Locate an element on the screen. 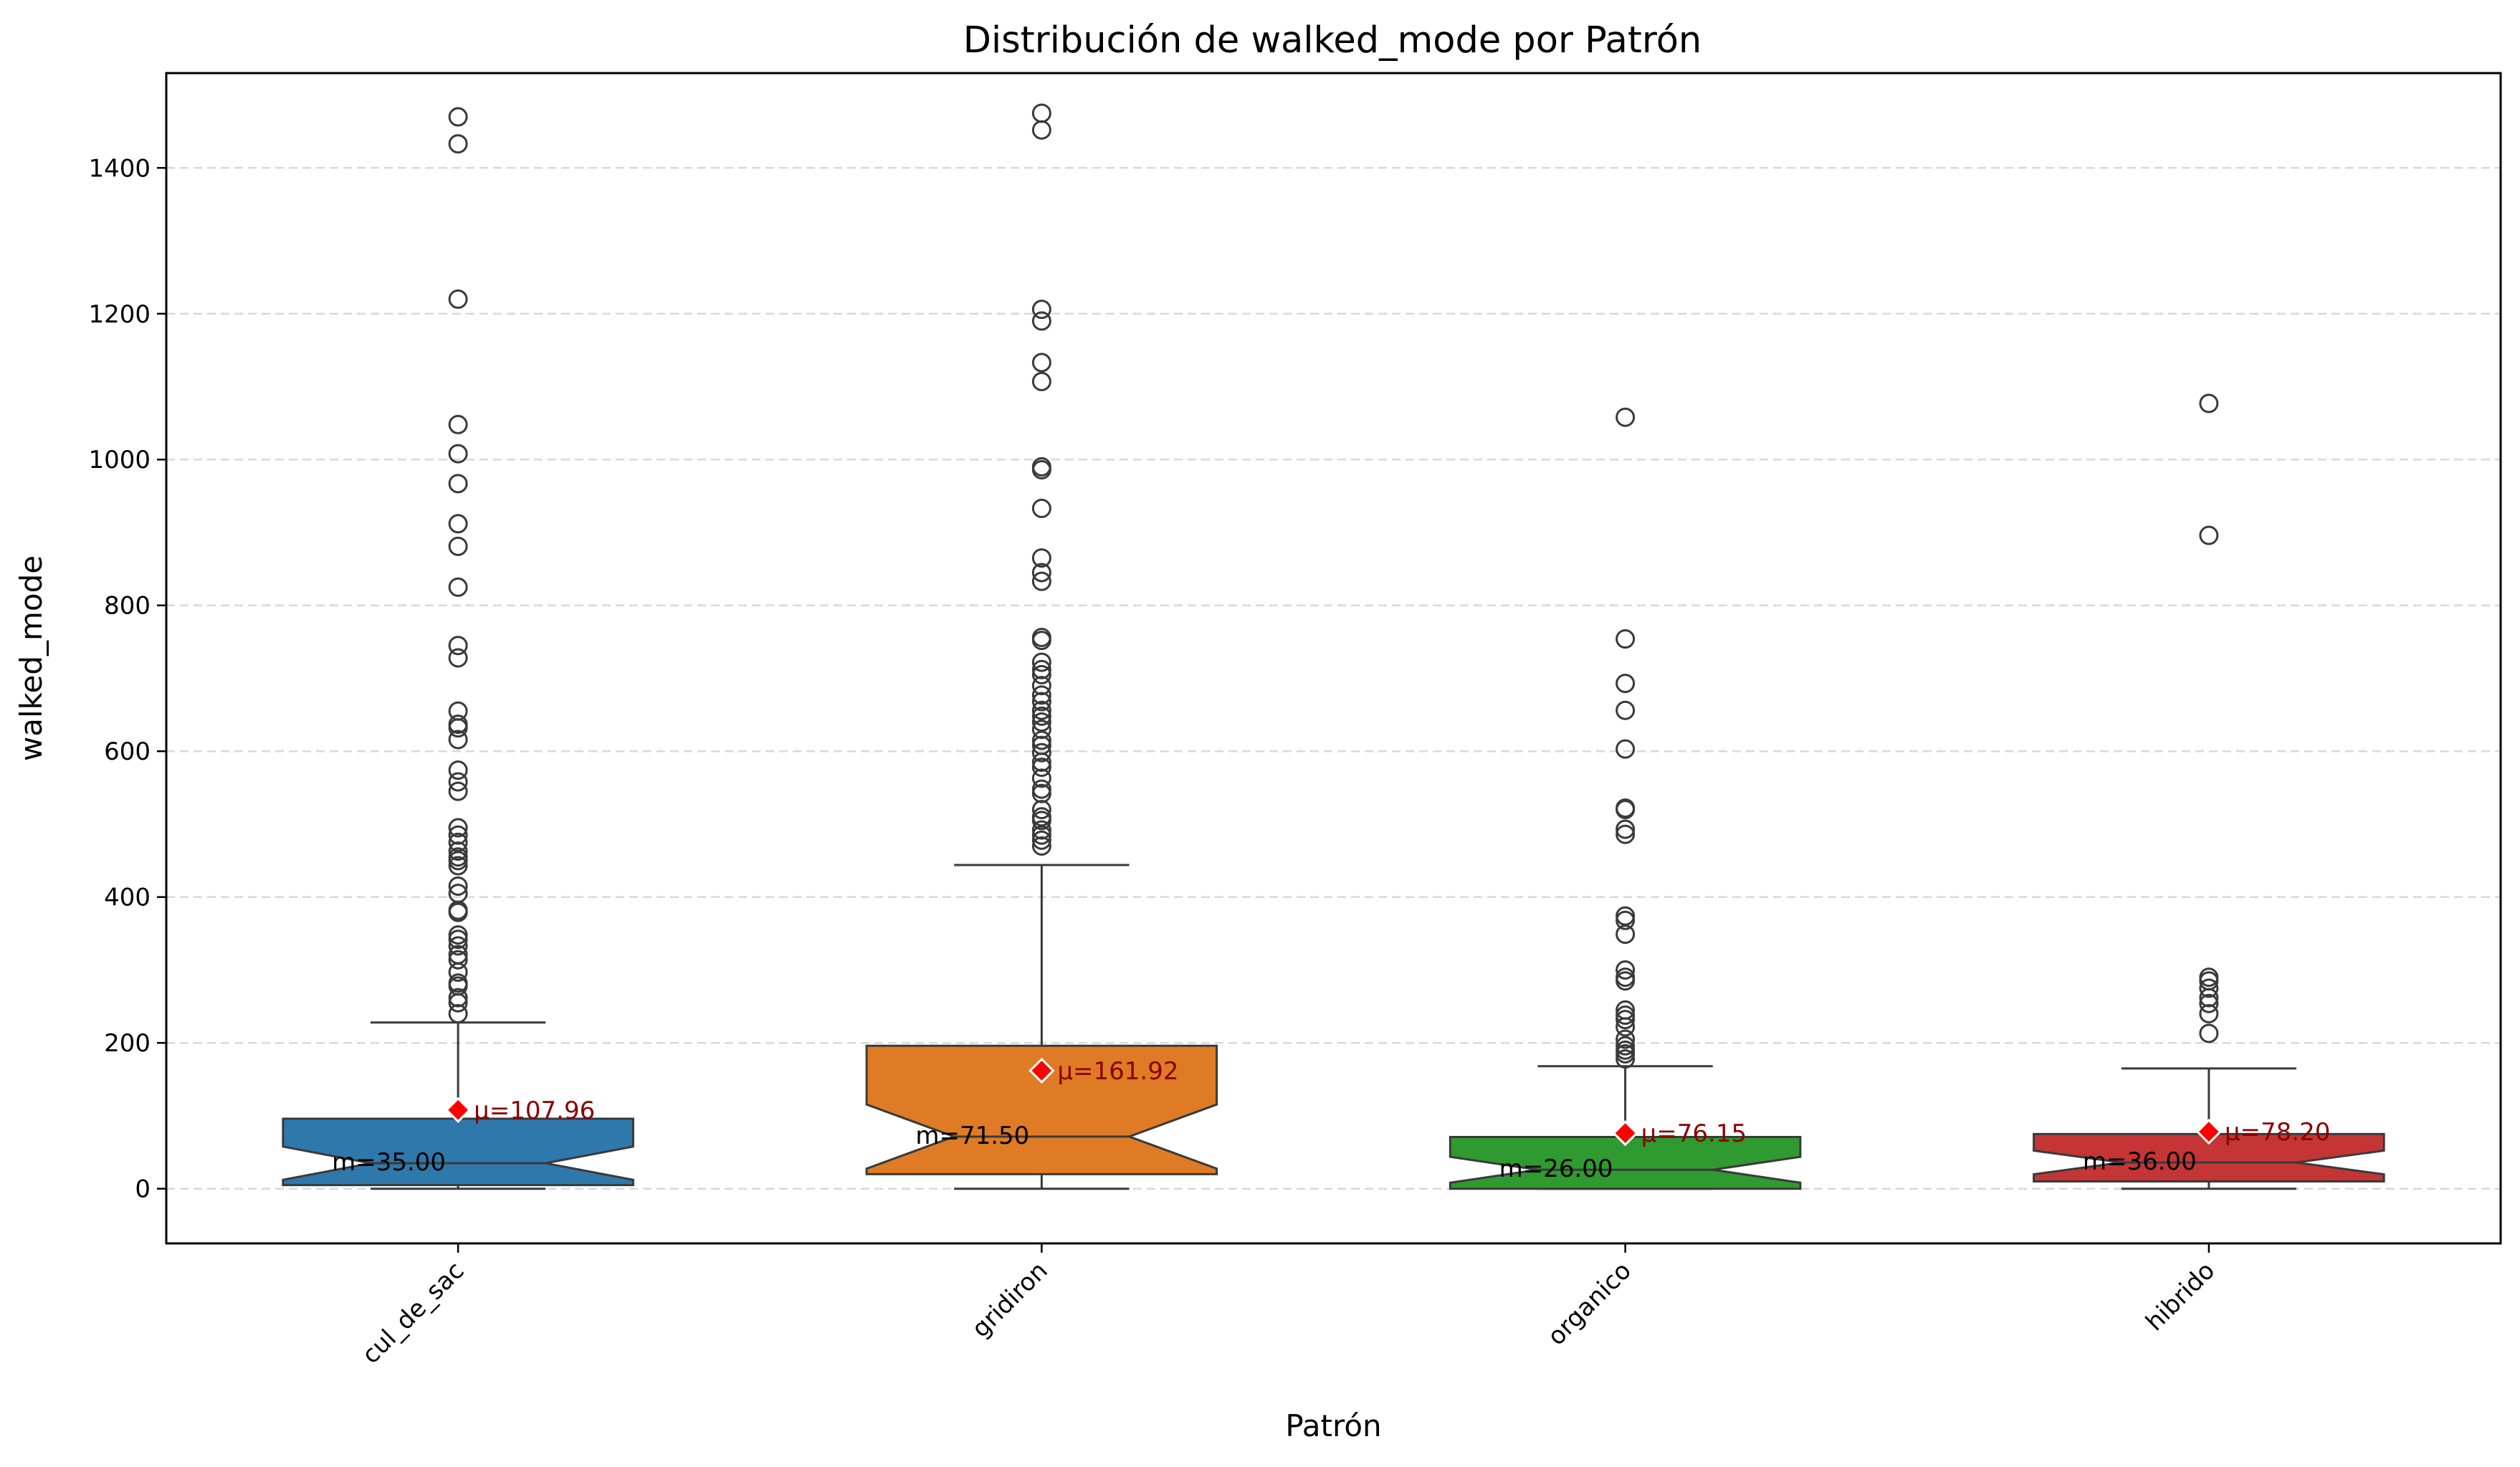 This screenshot has width=2520, height=1467. box-organico is located at coordinates (1625, 1162).